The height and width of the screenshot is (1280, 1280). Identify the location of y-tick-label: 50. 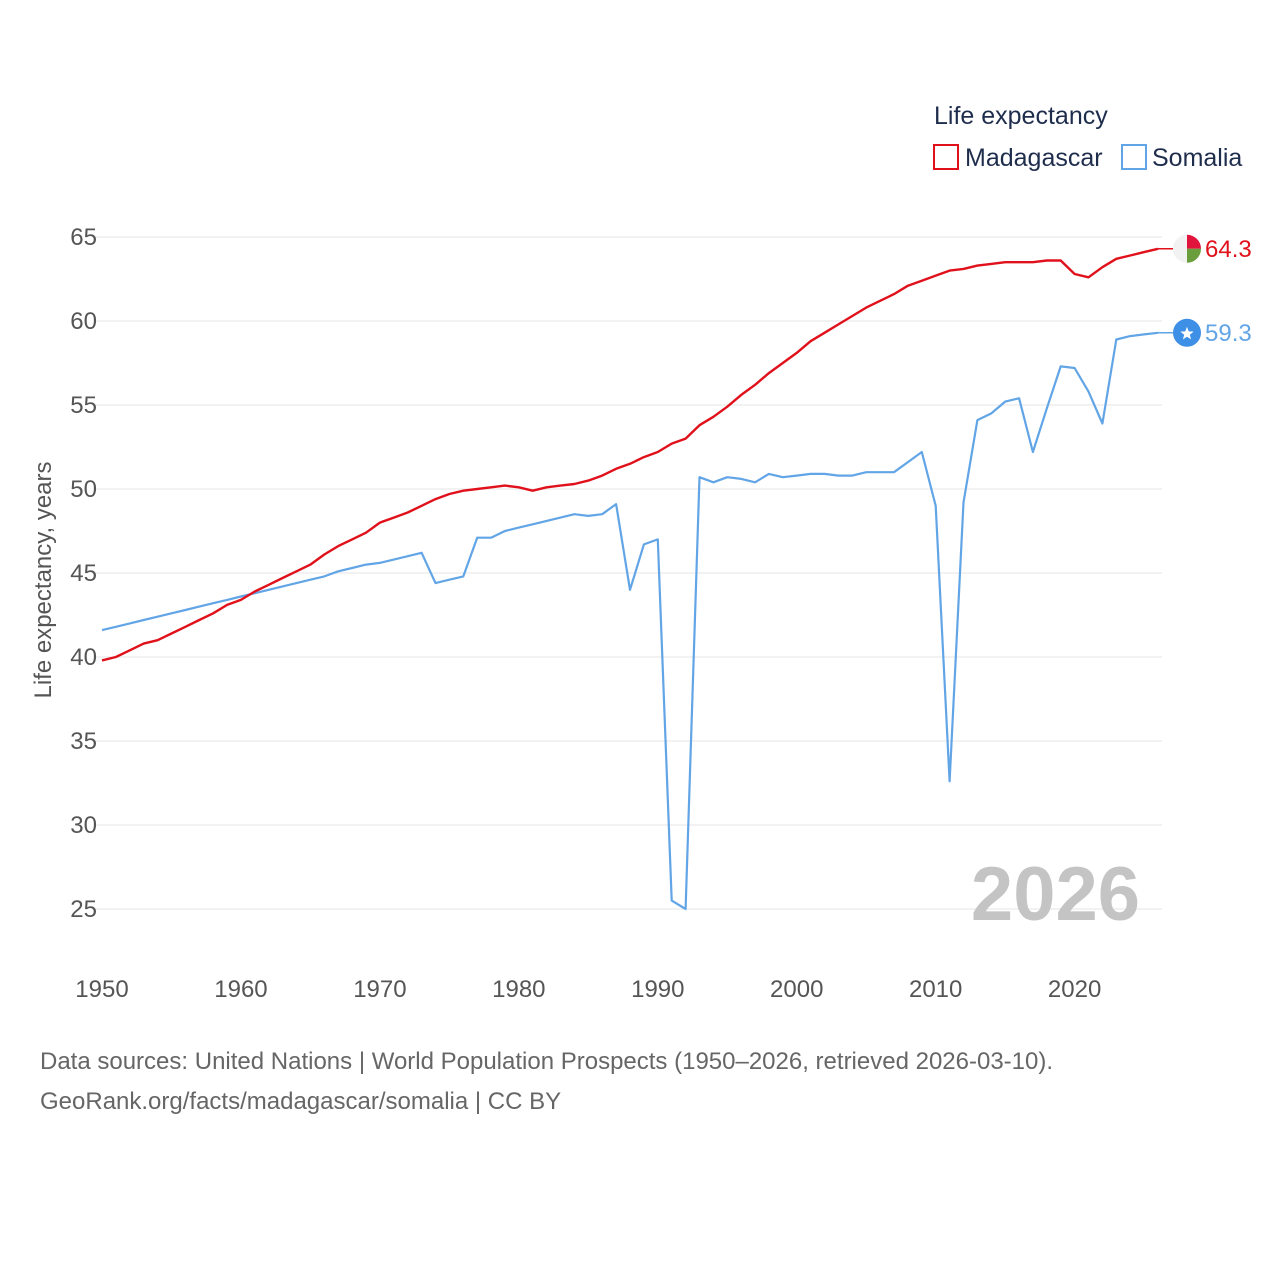
(83, 489).